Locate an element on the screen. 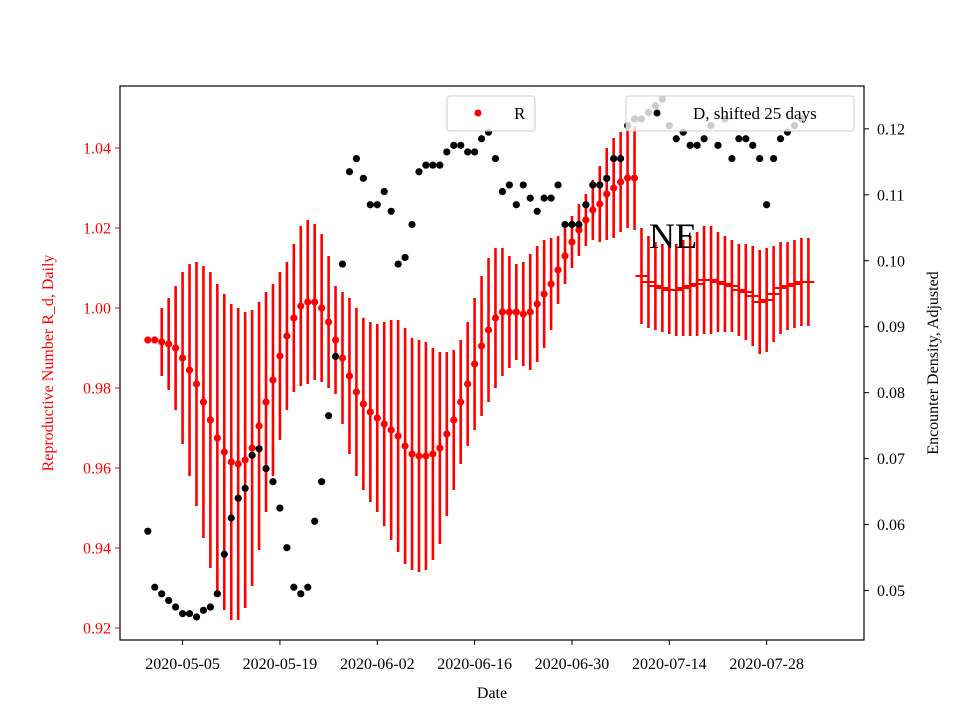  legend-d: D, shifted 25 days is located at coordinates (740, 113).